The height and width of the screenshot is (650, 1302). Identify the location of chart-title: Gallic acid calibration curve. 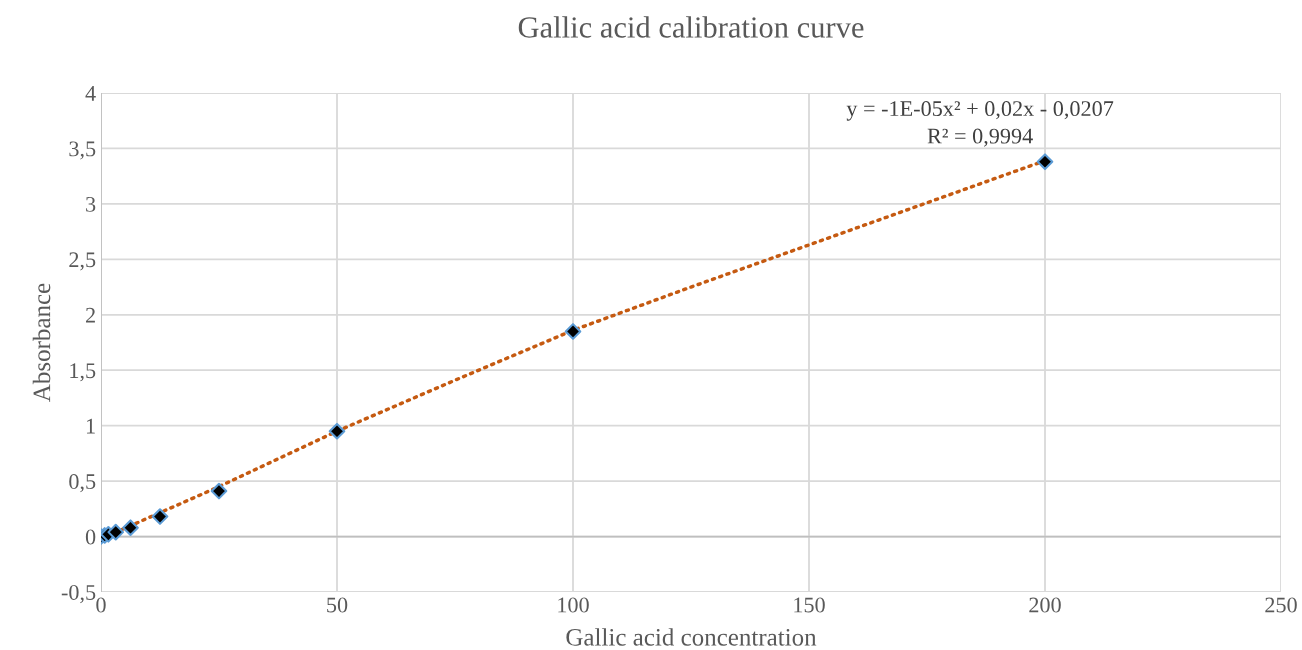
(691, 27).